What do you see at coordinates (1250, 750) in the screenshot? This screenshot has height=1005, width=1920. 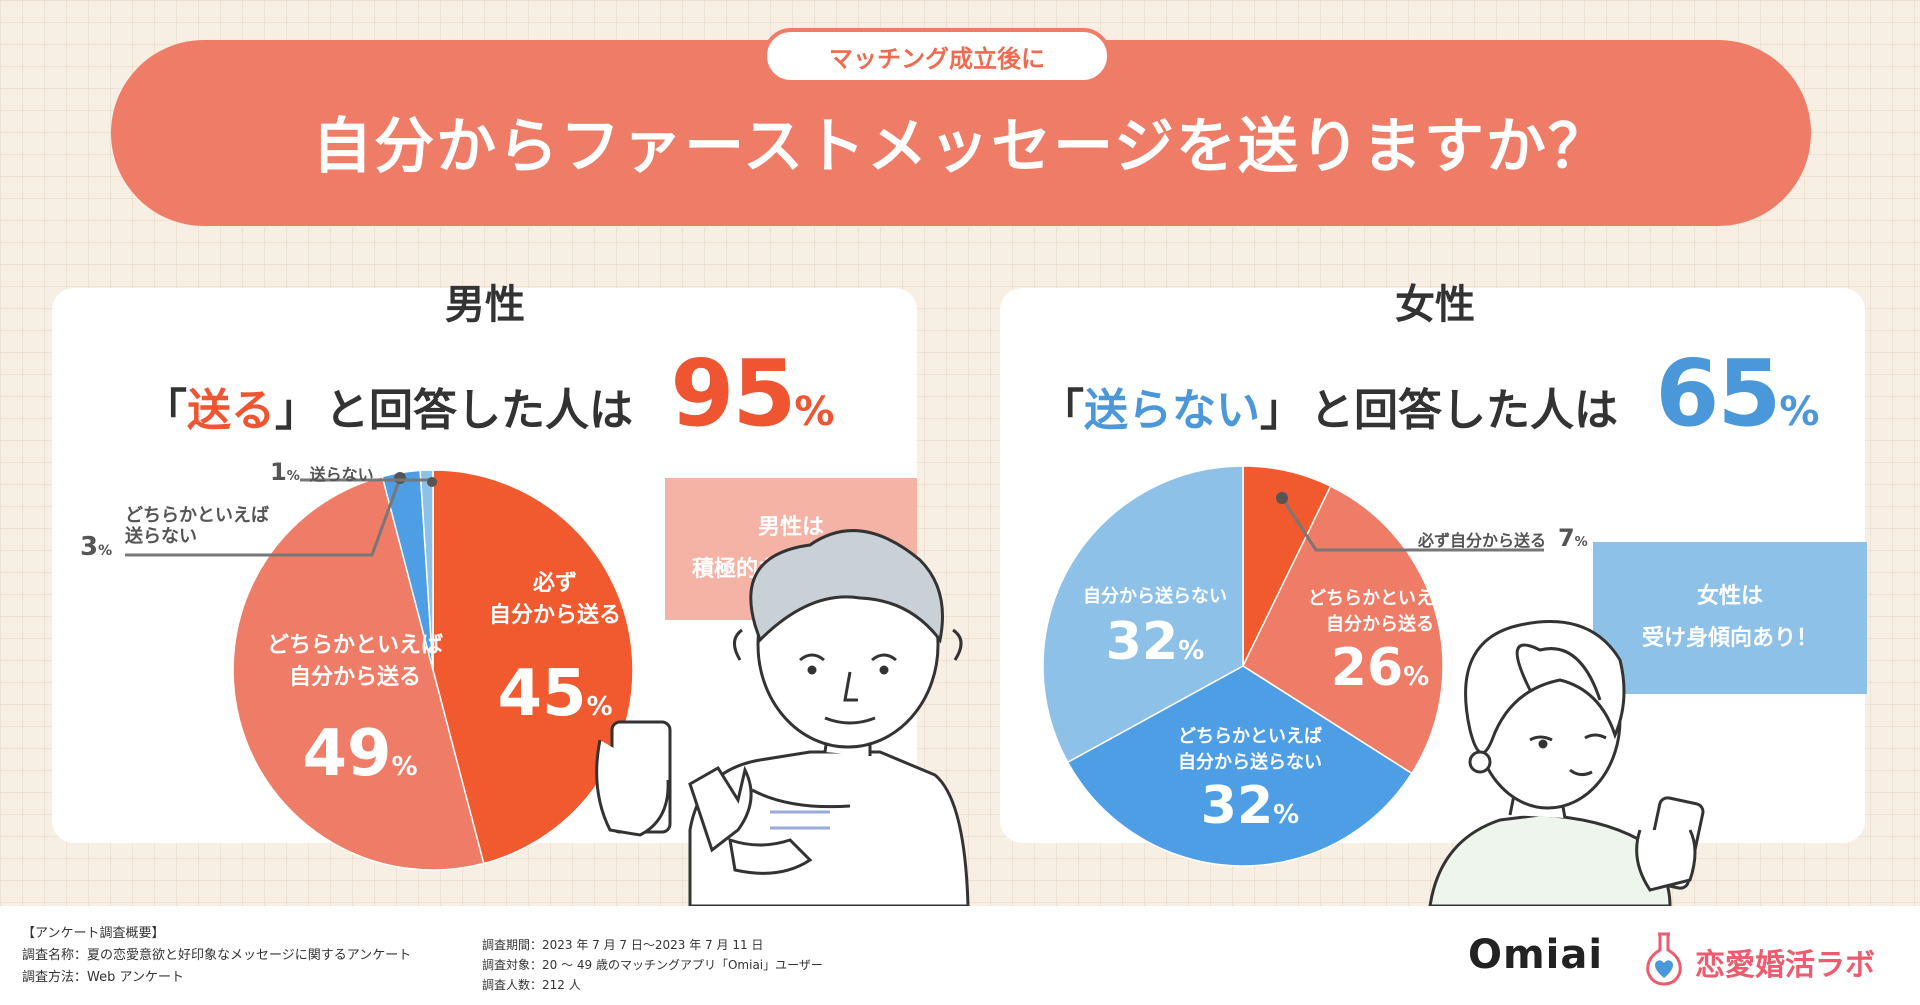 I see `women-label-rather-not: どちらかといえば 自分から送らない` at bounding box center [1250, 750].